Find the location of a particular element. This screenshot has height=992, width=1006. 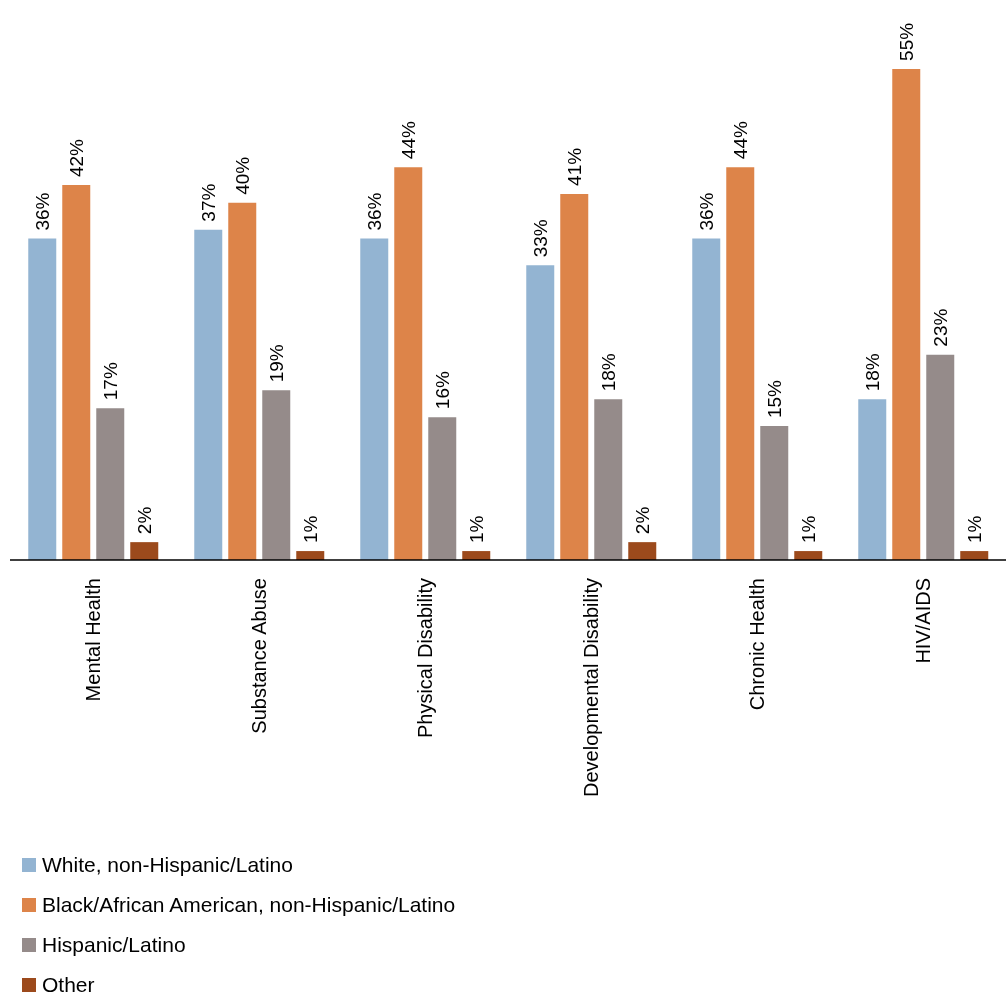

x-tick-label: Physical Disability is located at coordinates (425, 658).